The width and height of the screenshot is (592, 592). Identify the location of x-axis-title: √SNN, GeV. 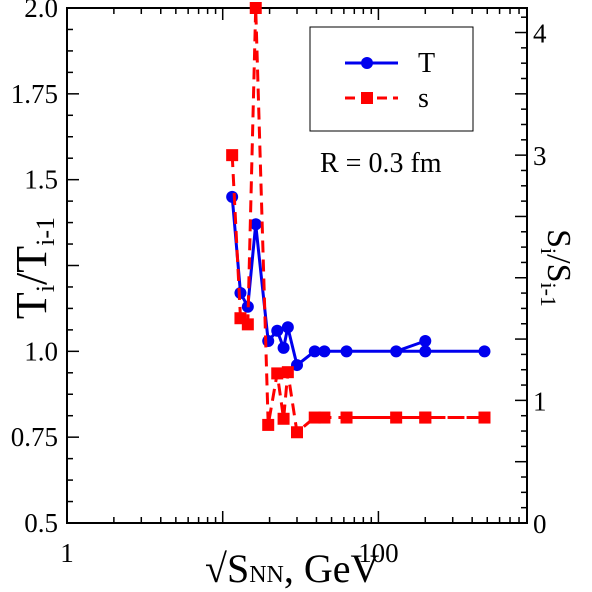
(292, 568).